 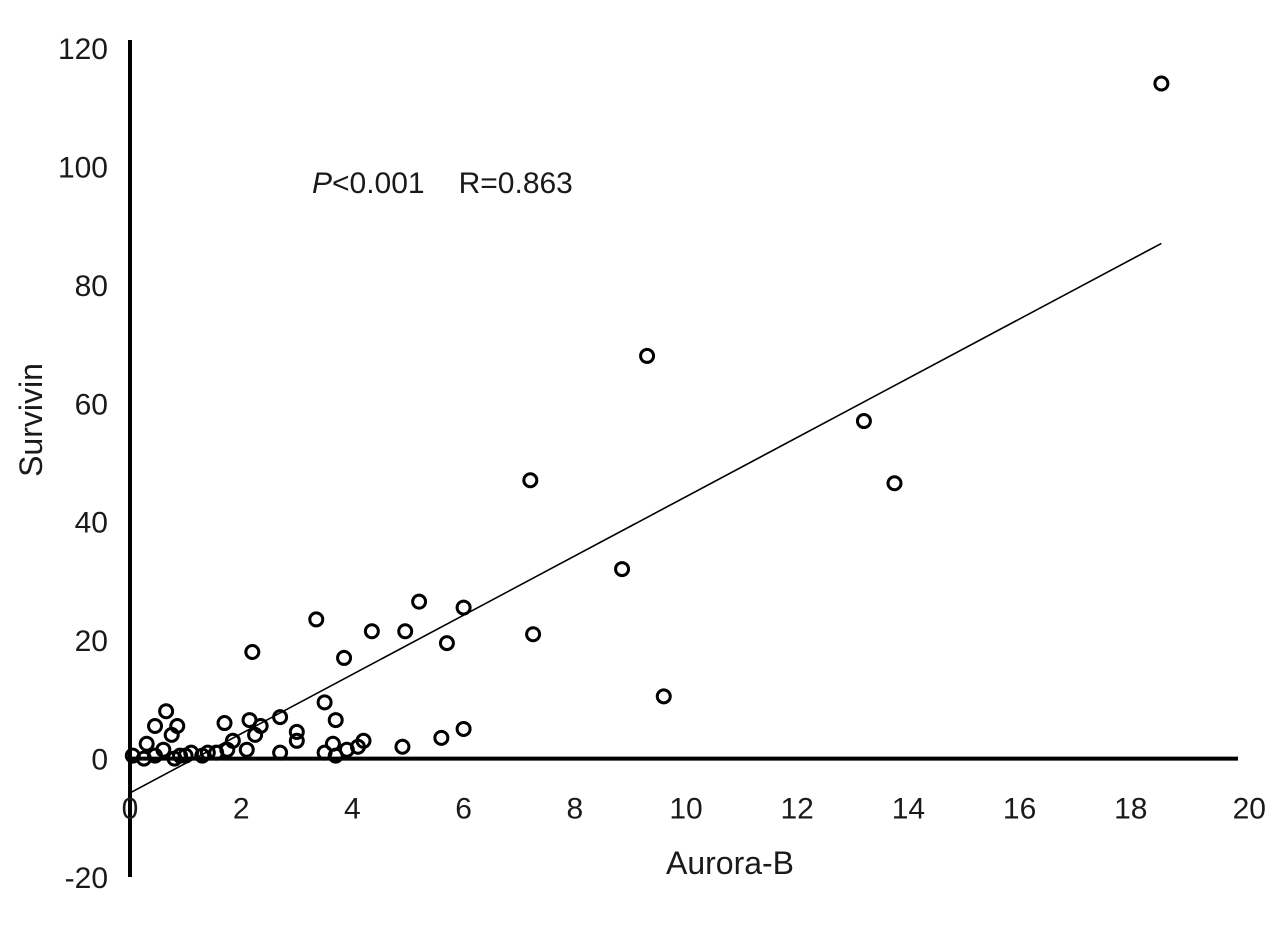 I want to click on x-tick-label: 16, so click(x=1019, y=809).